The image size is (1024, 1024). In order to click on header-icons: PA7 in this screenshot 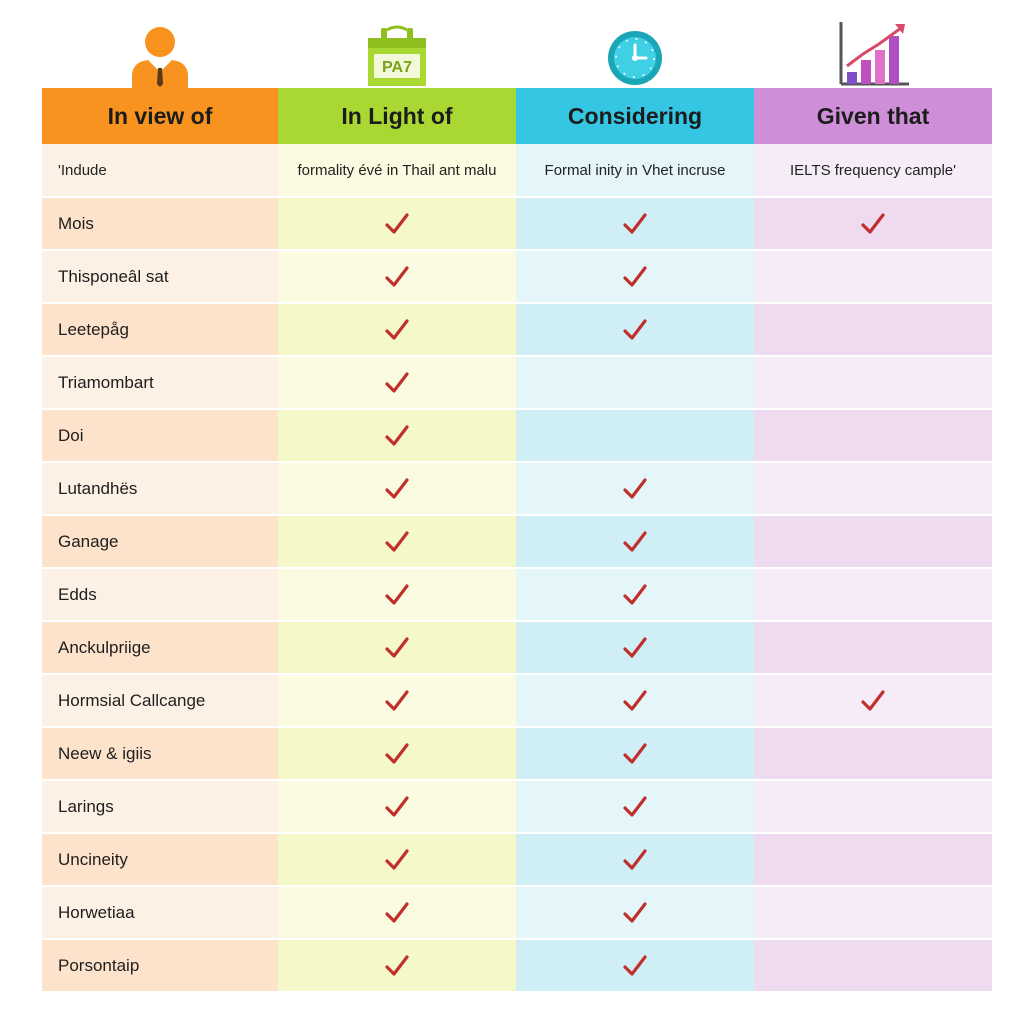, I will do `click(517, 53)`.